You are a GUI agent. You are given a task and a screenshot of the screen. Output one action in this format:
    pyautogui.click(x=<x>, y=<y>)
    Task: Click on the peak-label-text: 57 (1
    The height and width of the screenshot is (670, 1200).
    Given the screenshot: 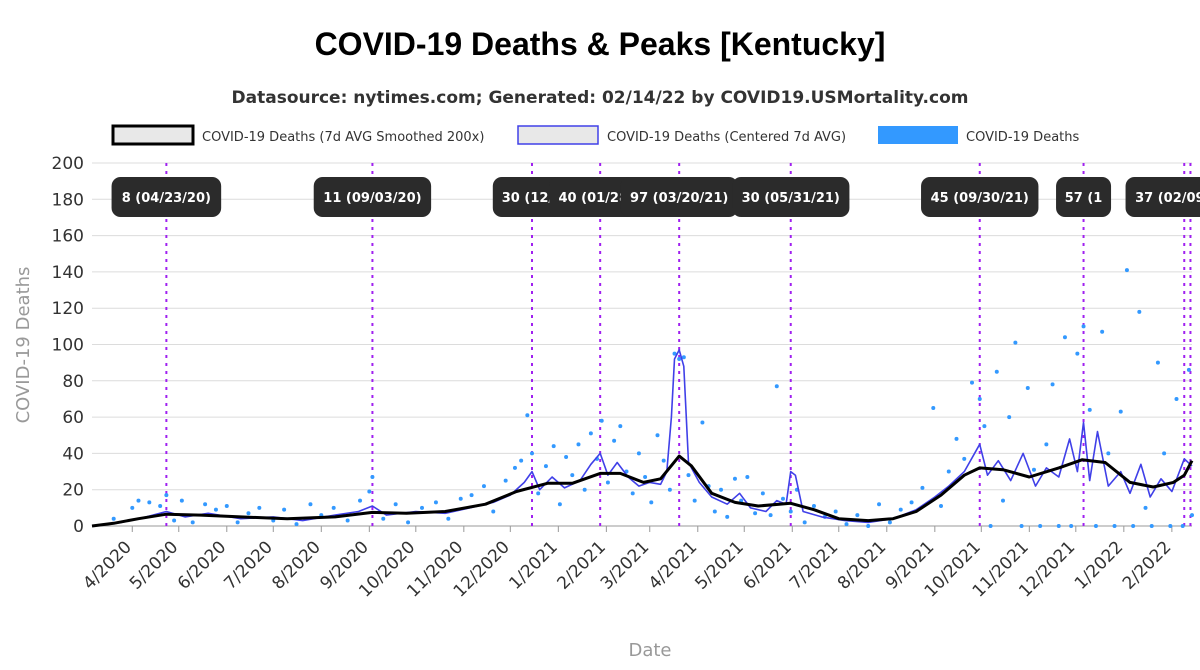 What is the action you would take?
    pyautogui.click(x=1084, y=198)
    